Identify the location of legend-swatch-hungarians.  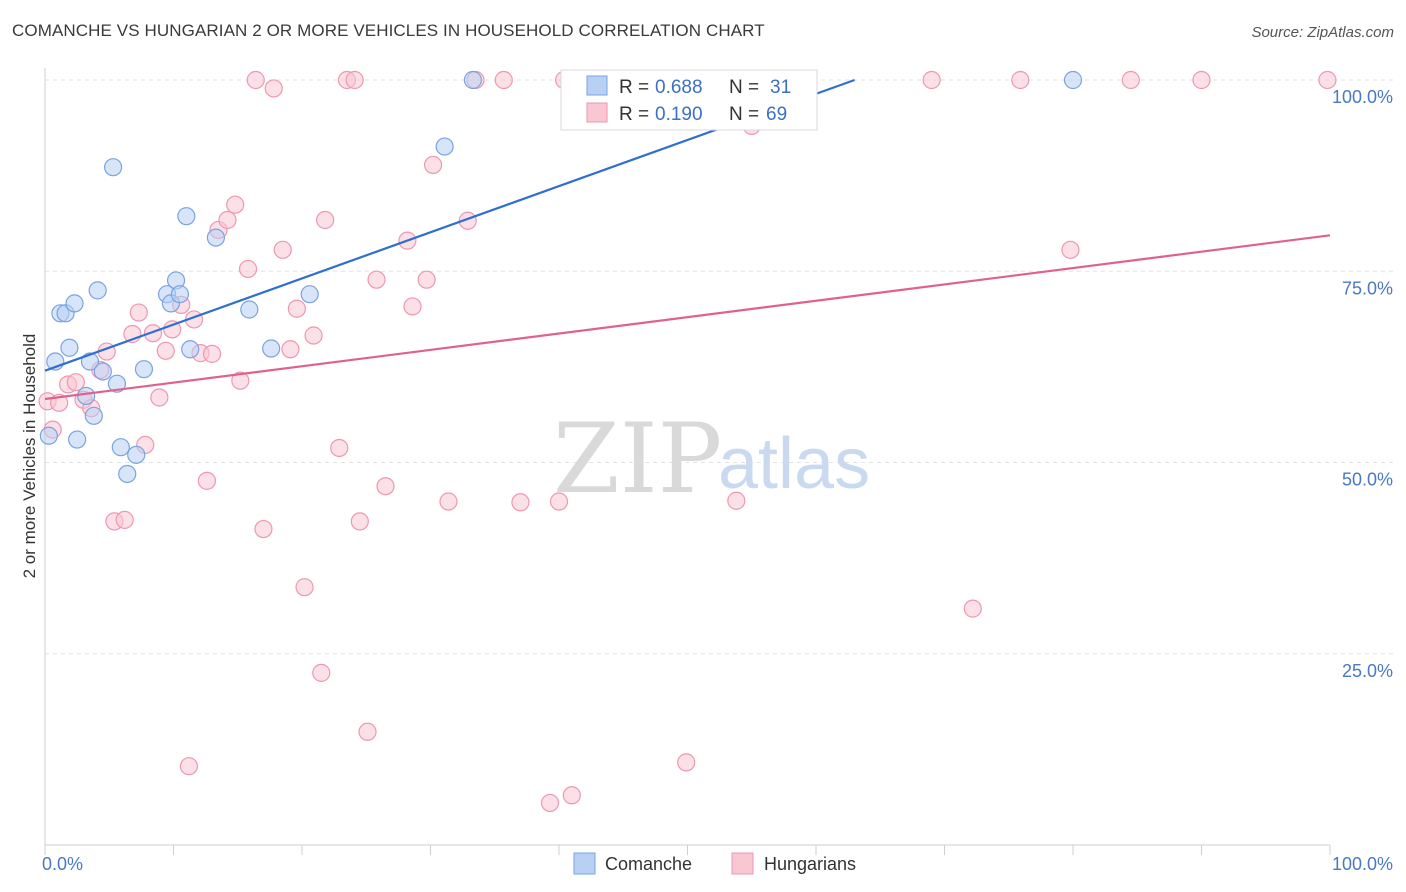
(597, 112).